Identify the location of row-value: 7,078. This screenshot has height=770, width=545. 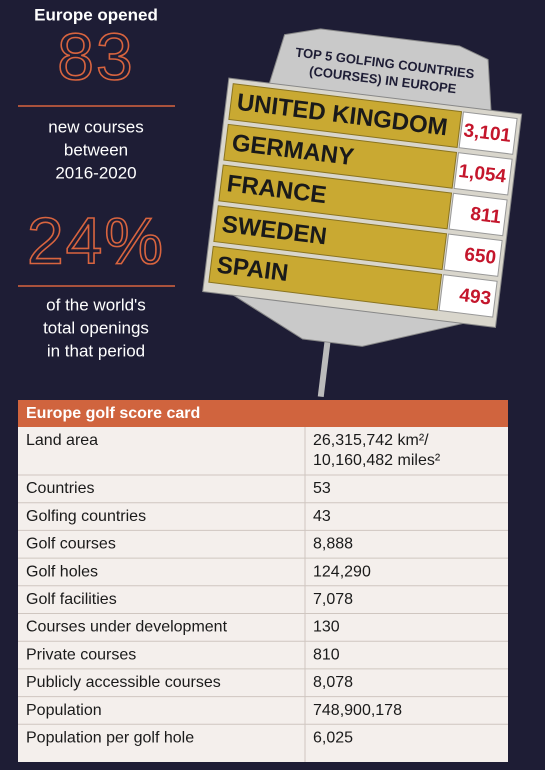
(333, 599).